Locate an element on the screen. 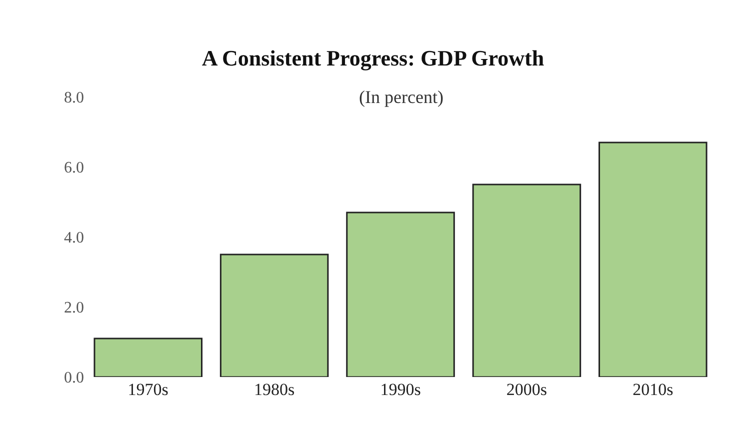 Image resolution: width=746 pixels, height=444 pixels. y-tick-label: 0.0 is located at coordinates (74, 378).